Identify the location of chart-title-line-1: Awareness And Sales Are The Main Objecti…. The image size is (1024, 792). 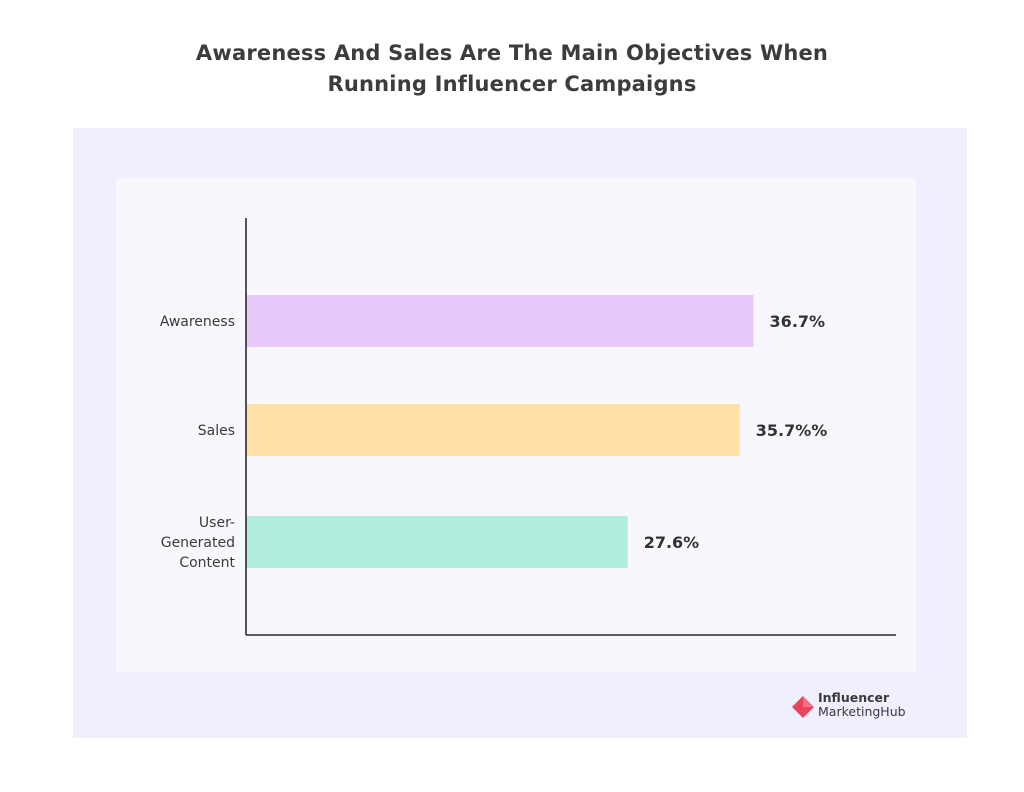
(512, 53).